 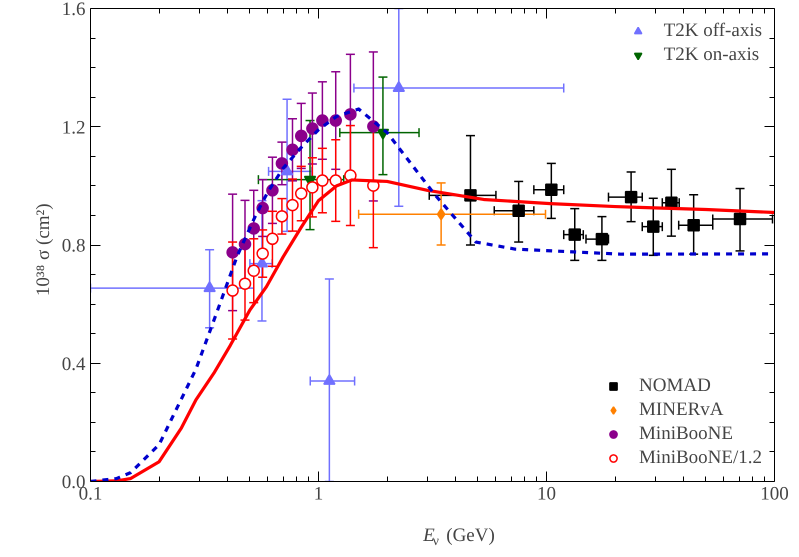 What do you see at coordinates (713, 31) in the screenshot?
I see `legend-label: T2K off-axis` at bounding box center [713, 31].